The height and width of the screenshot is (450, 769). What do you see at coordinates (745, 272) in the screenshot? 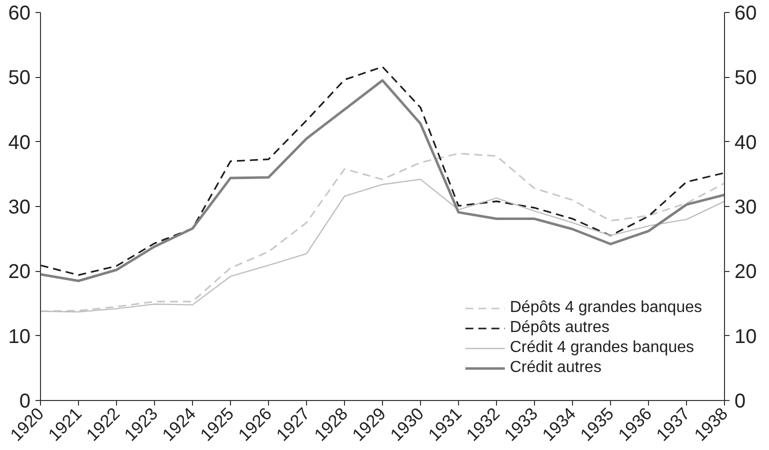
I see `y2-tick-label: 20` at bounding box center [745, 272].